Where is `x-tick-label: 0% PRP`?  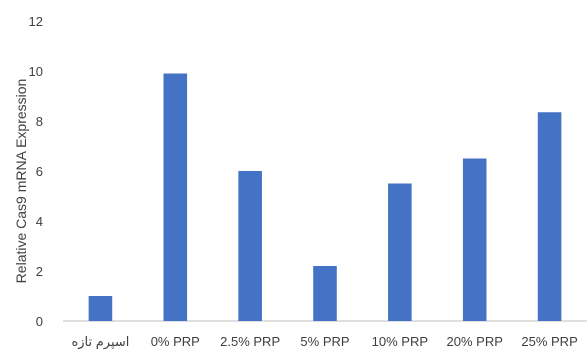
x-tick-label: 0% PRP is located at coordinates (175, 341).